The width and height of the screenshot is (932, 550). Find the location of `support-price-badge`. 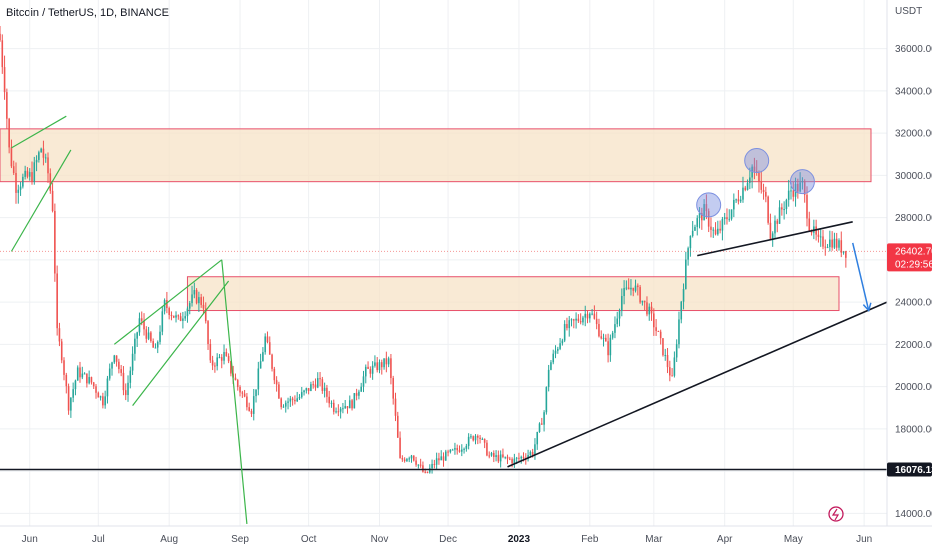

support-price-badge is located at coordinates (909, 469).